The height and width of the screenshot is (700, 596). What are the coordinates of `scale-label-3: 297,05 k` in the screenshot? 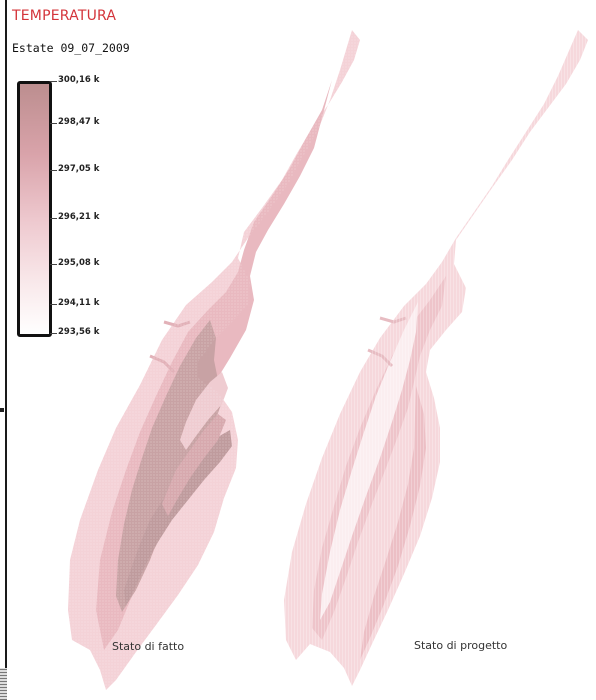 It's located at (74, 169).